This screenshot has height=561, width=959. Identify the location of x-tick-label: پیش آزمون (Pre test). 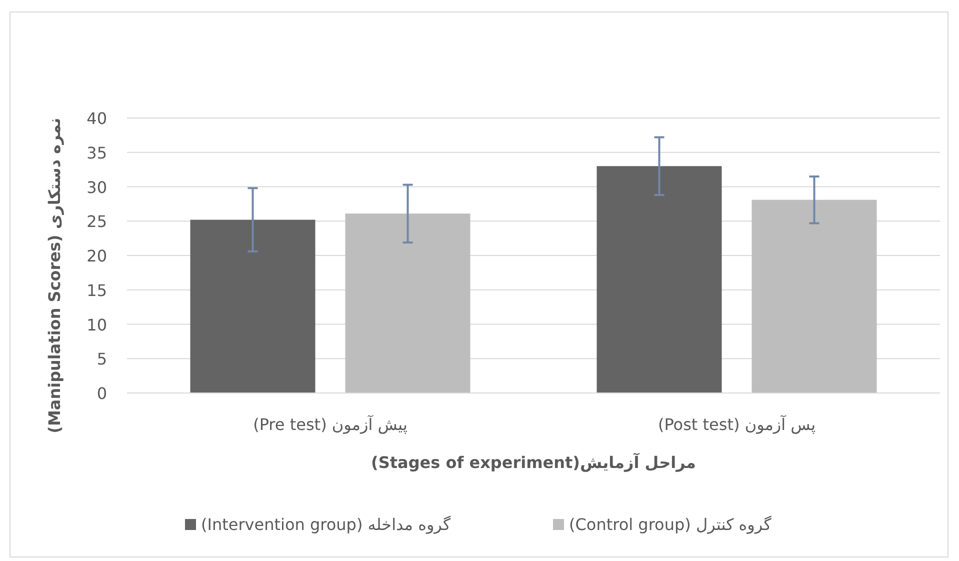
(330, 424).